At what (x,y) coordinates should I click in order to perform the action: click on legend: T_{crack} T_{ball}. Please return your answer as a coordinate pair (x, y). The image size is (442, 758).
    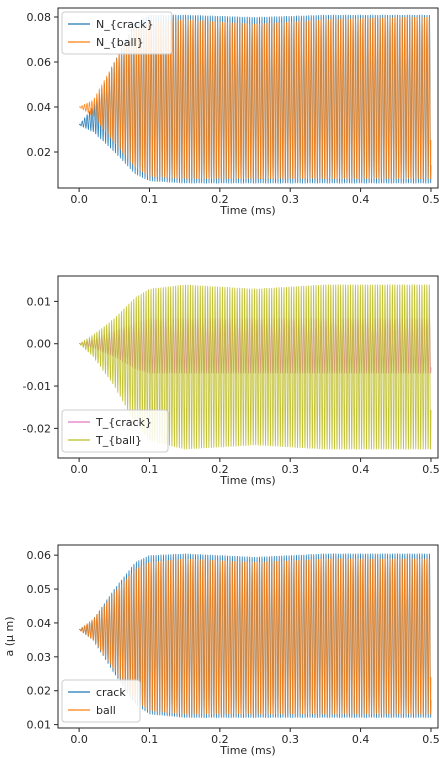
    Looking at the image, I should click on (115, 431).